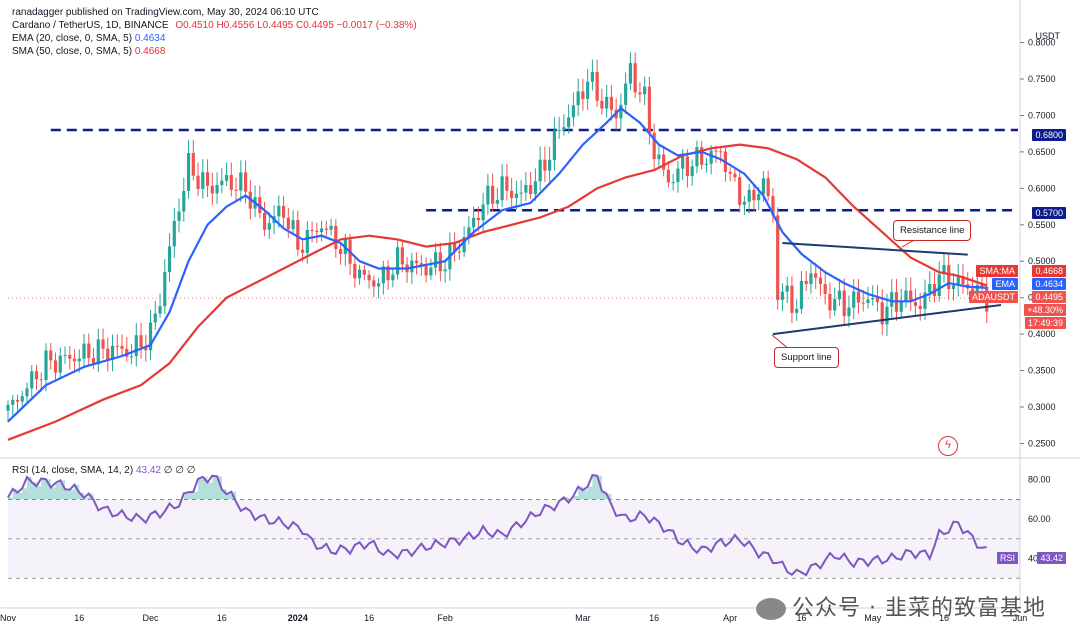 The height and width of the screenshot is (628, 1080). What do you see at coordinates (90, 25) in the screenshot?
I see `symbol-title: Cardano / TetherUS, 1D, BINANCE` at bounding box center [90, 25].